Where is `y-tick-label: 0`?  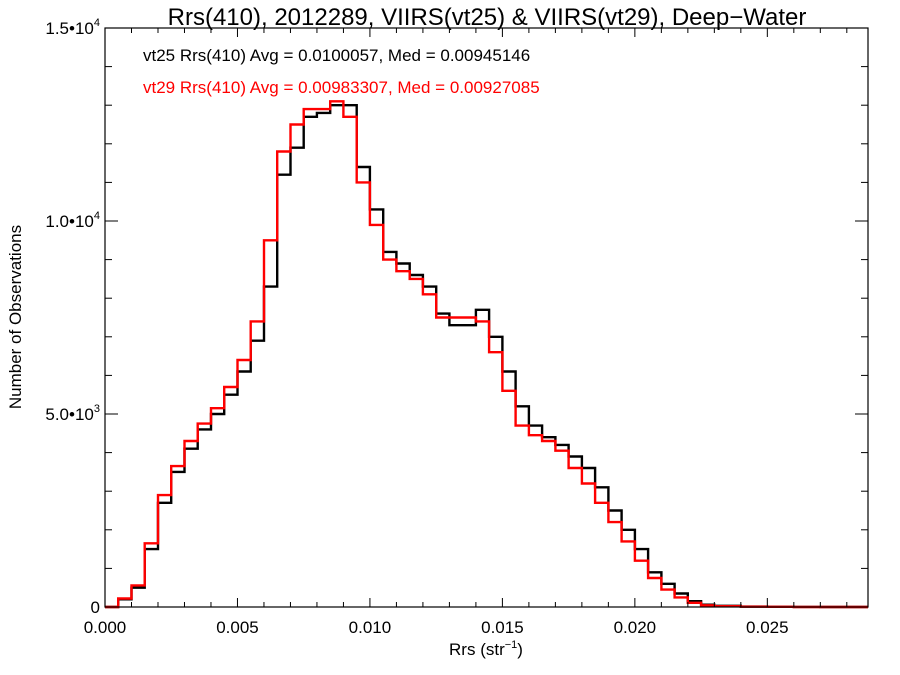
y-tick-label: 0 is located at coordinates (95, 607).